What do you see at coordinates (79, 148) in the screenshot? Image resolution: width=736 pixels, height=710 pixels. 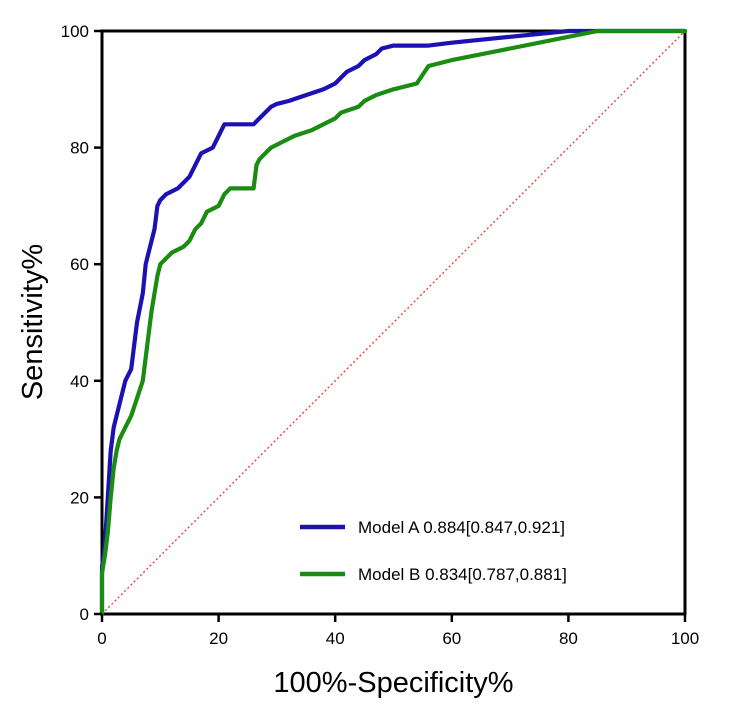 I see `y-tick-label: 80` at bounding box center [79, 148].